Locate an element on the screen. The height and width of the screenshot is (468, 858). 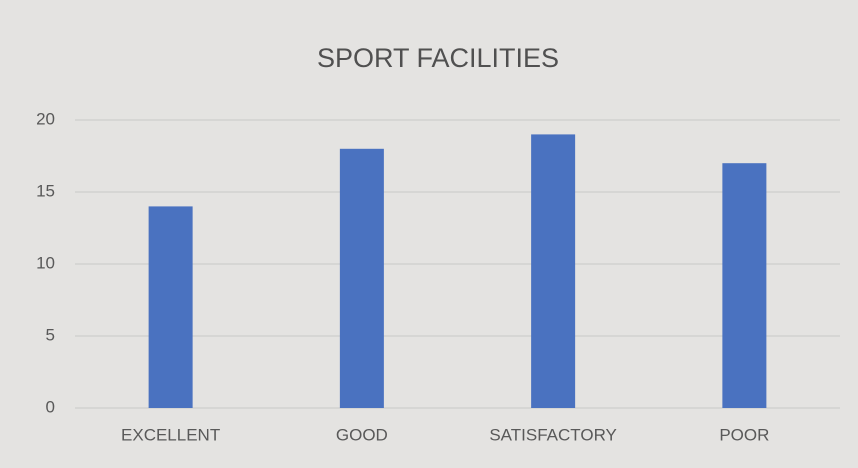
y-tick-label: 10 is located at coordinates (45, 262).